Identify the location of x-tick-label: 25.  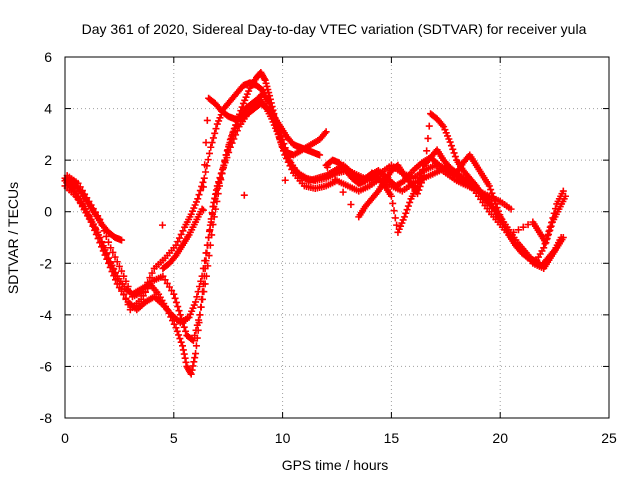
(609, 438).